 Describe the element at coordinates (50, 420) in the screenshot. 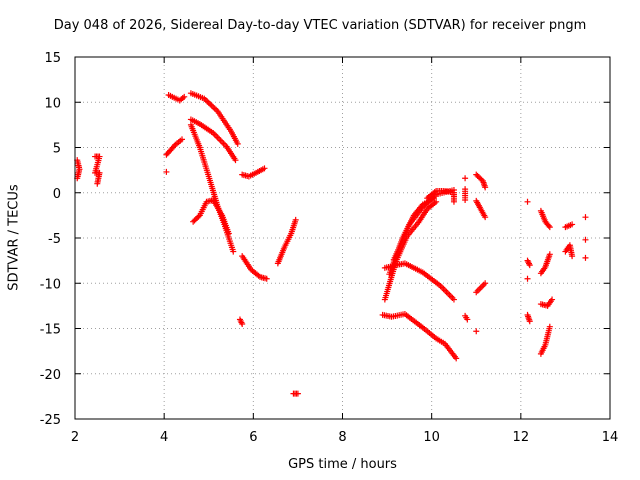

I see `y-tick-label: -25` at that location.